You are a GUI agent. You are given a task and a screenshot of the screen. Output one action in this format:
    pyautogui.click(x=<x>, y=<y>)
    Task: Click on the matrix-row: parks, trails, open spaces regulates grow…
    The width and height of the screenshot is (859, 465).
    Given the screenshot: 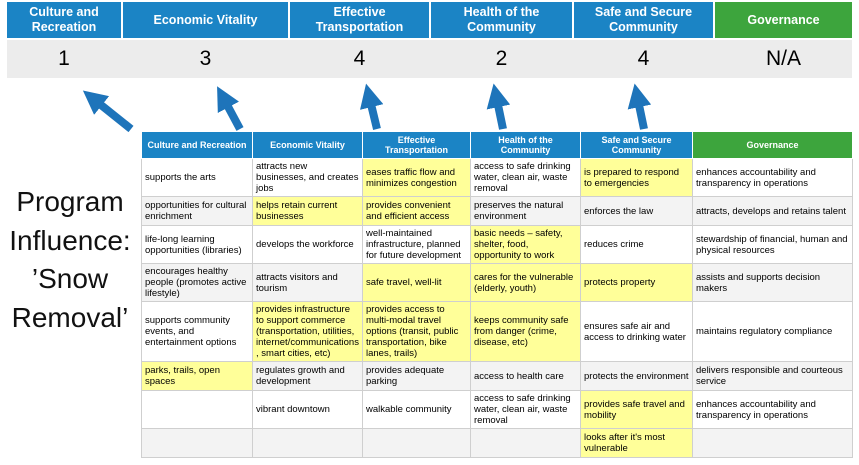 What is the action you would take?
    pyautogui.click(x=497, y=376)
    